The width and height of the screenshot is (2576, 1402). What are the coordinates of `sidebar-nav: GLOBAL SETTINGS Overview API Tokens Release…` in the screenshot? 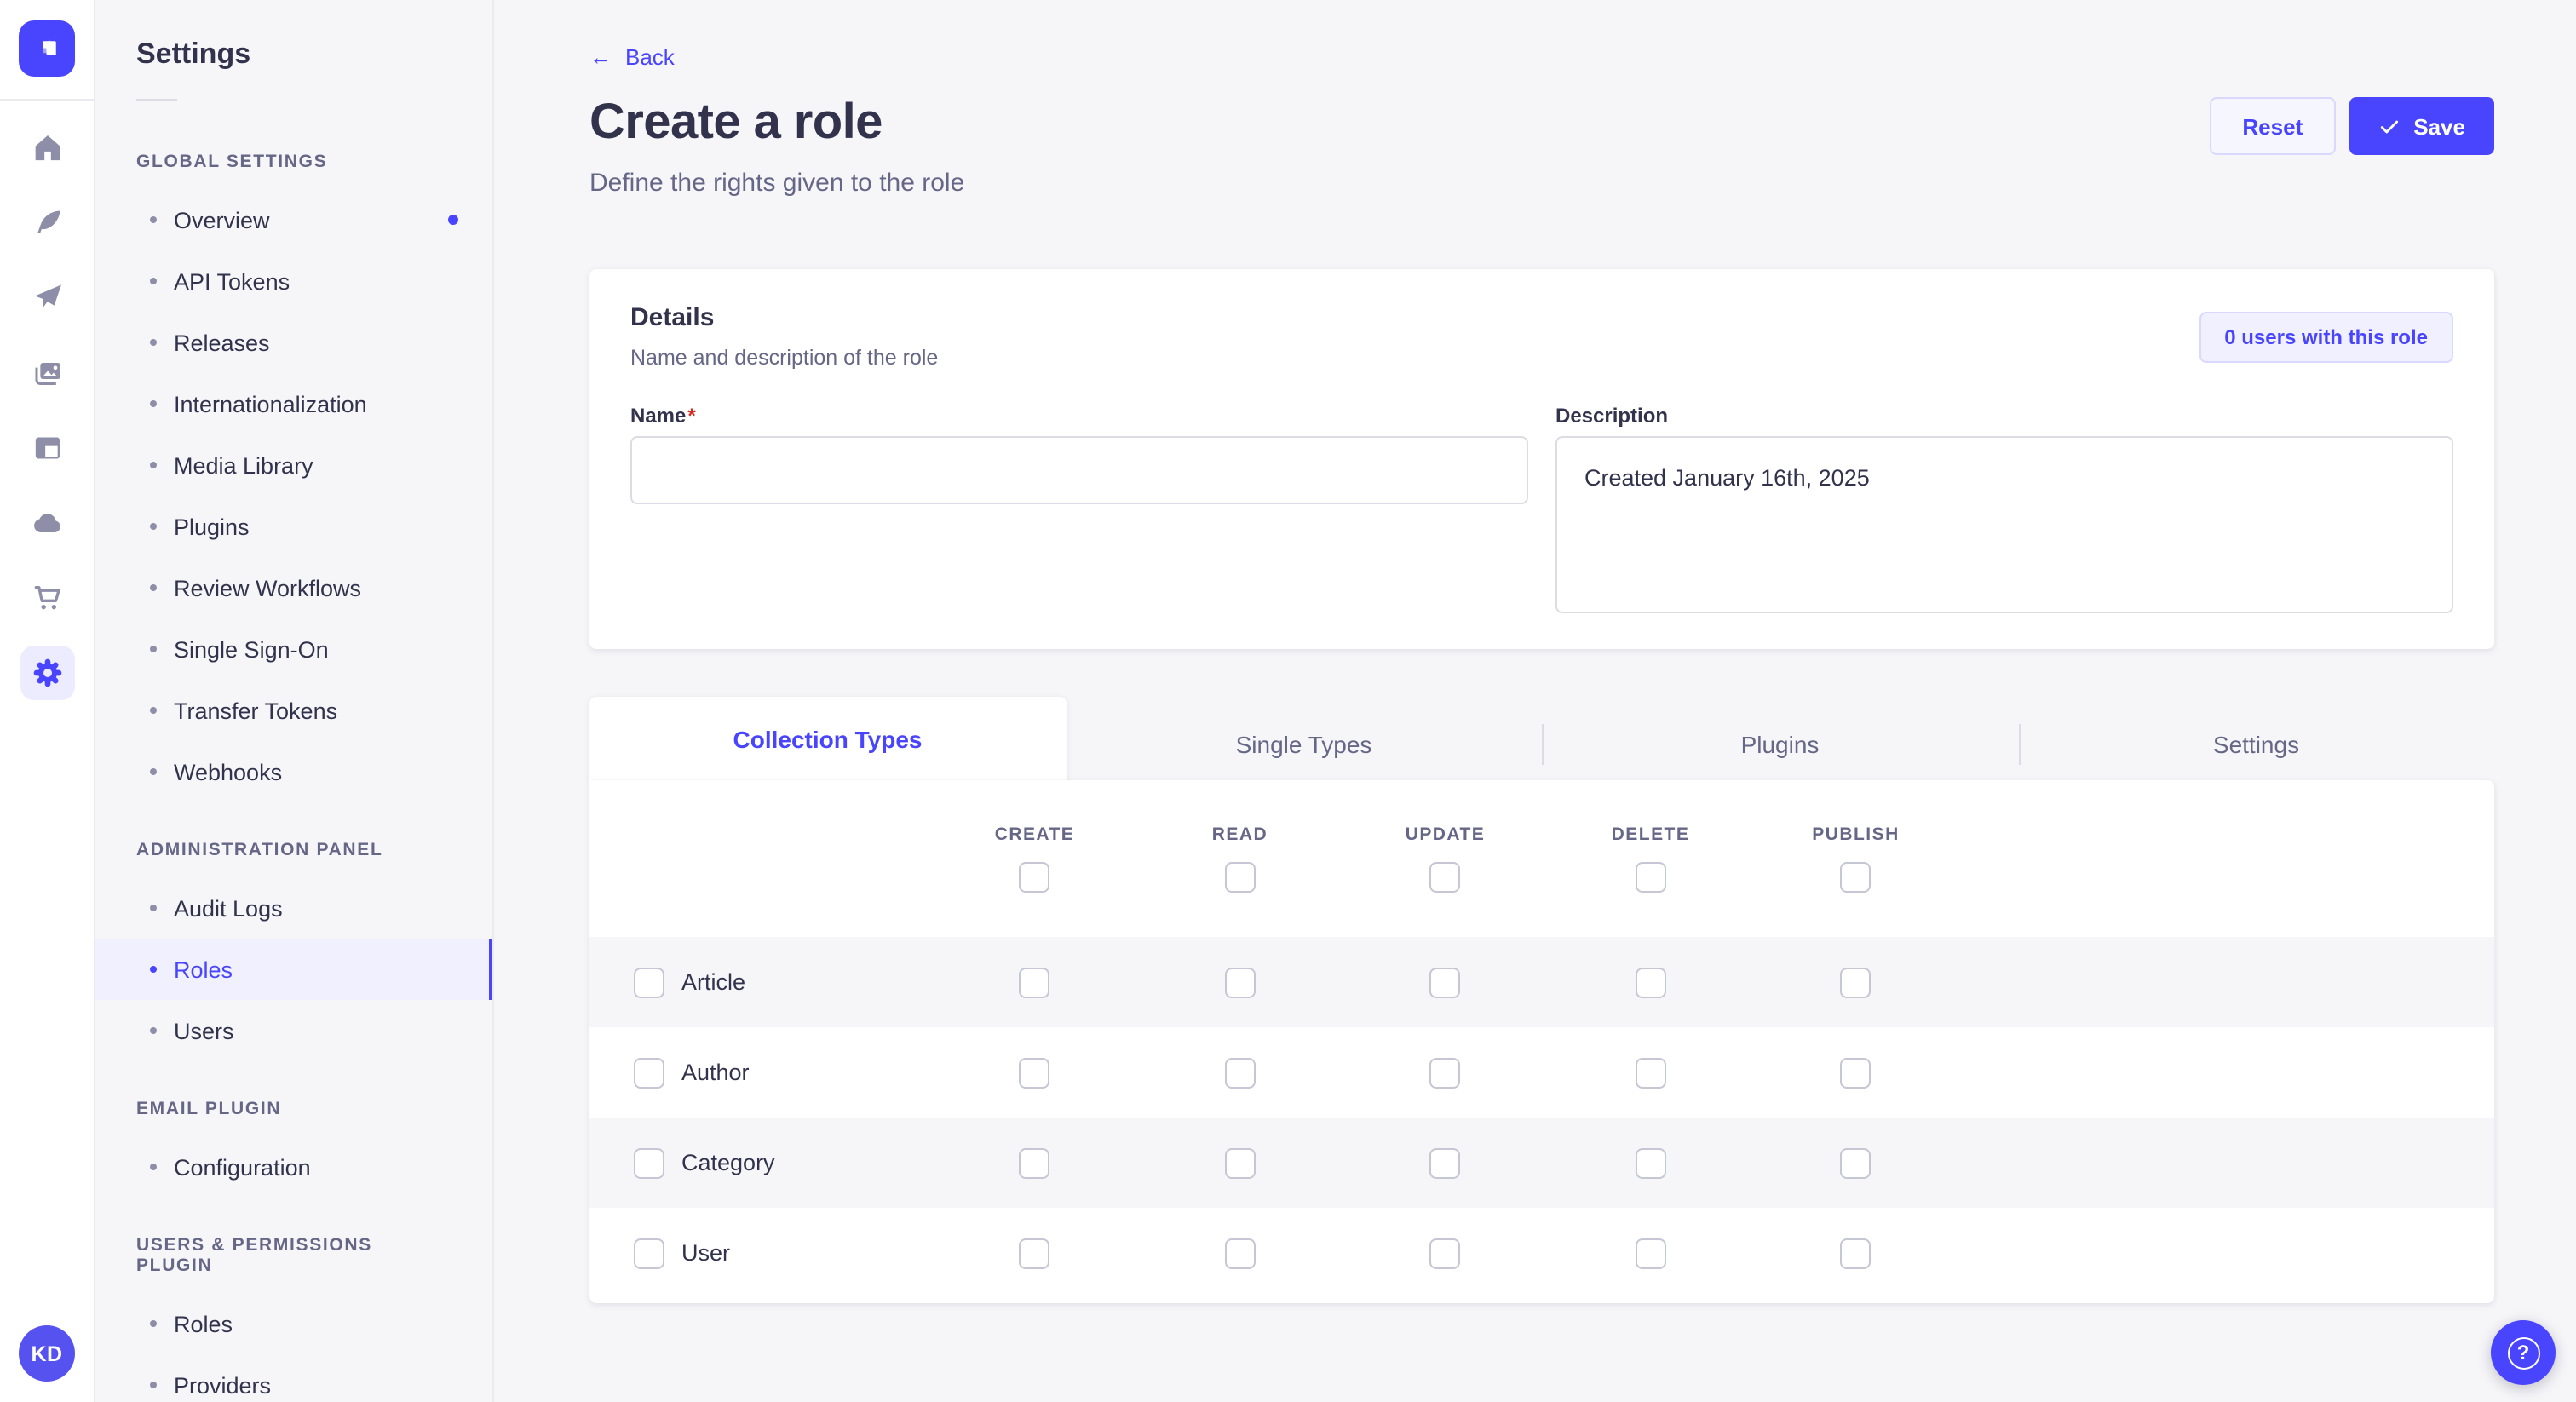 It's located at (294, 777).